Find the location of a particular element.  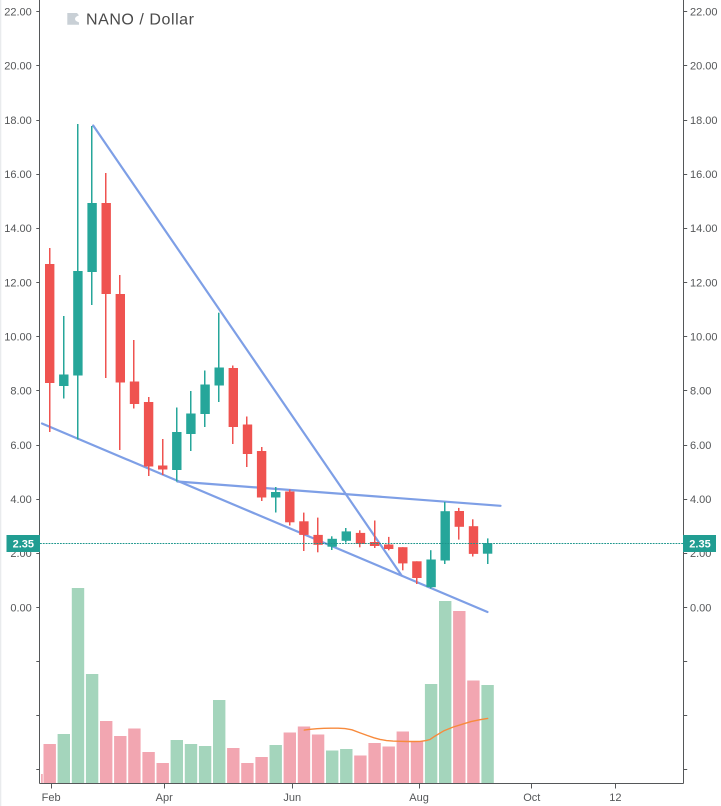

svg-text: Jun is located at coordinates (292, 798).